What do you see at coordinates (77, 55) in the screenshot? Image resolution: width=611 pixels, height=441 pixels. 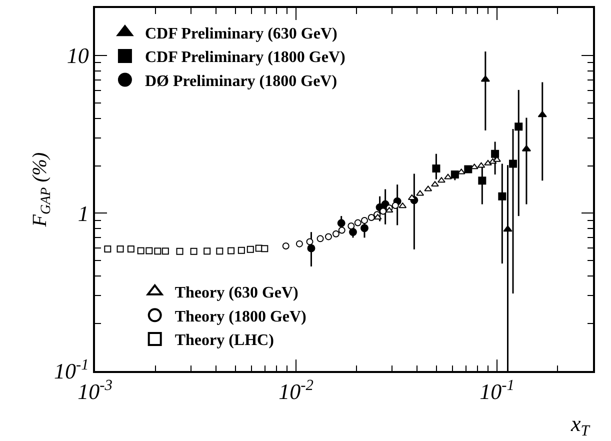 I see `y-tick-label: 10` at bounding box center [77, 55].